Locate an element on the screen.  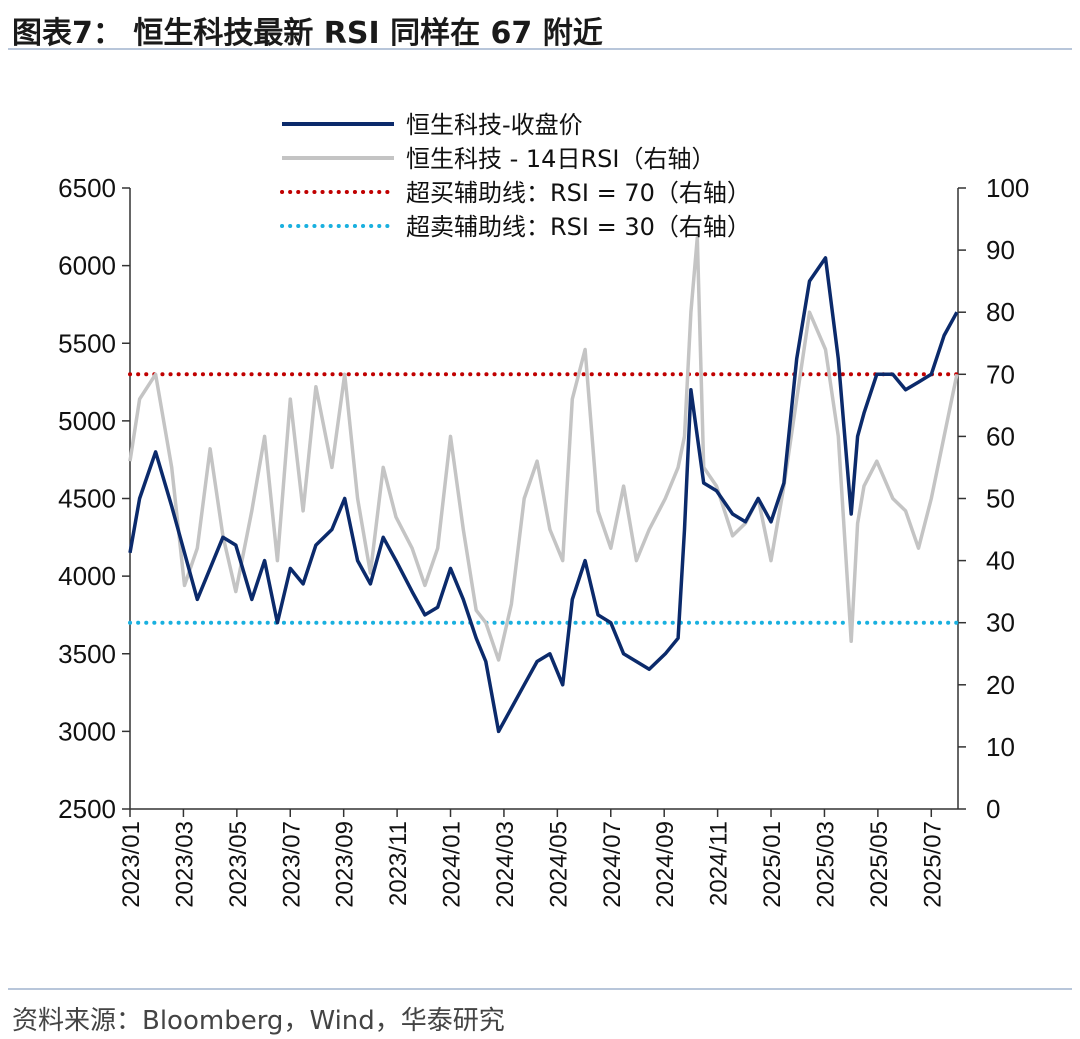
y-right-tick-label: 80 is located at coordinates (1000, 312).